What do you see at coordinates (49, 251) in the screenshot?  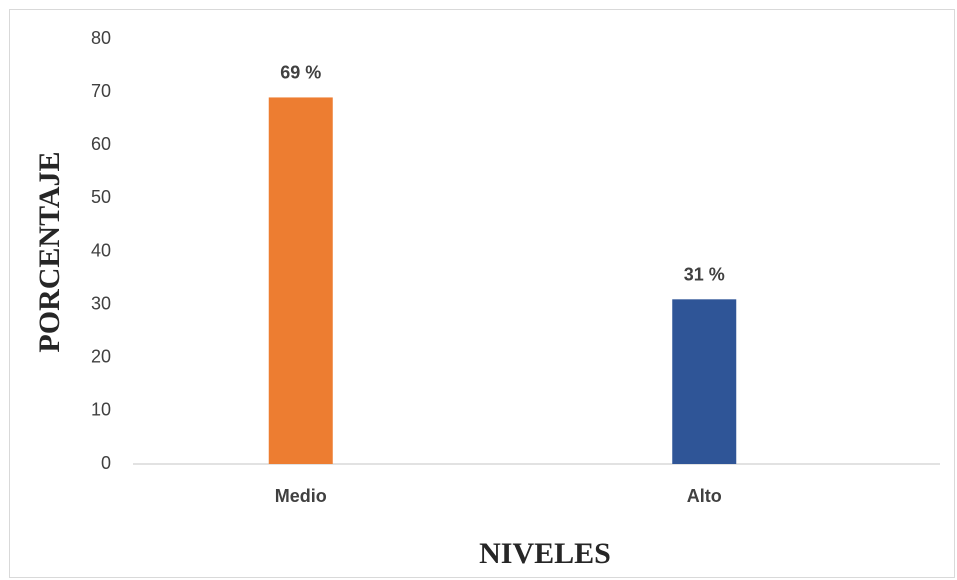 I see `y-axis-title: PORCENTAJE` at bounding box center [49, 251].